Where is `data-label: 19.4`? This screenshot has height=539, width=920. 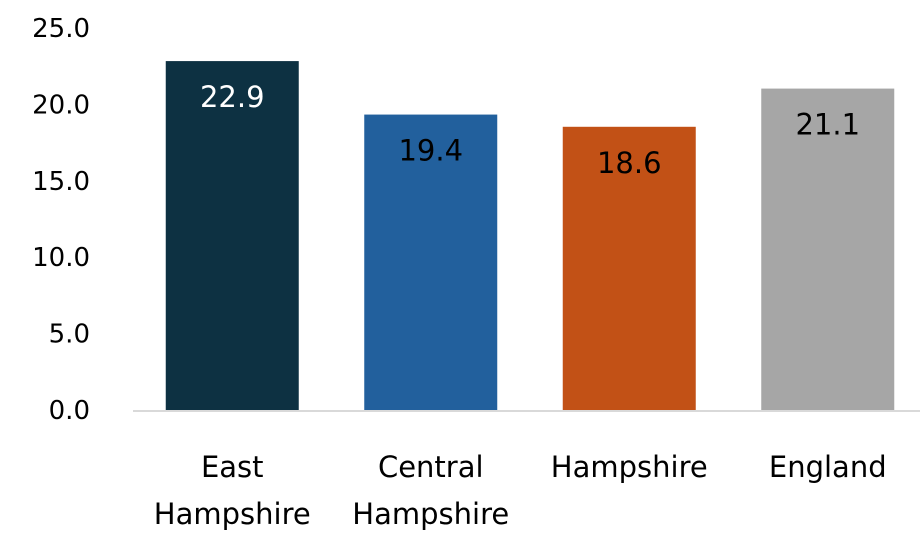 data-label: 19.4 is located at coordinates (430, 151).